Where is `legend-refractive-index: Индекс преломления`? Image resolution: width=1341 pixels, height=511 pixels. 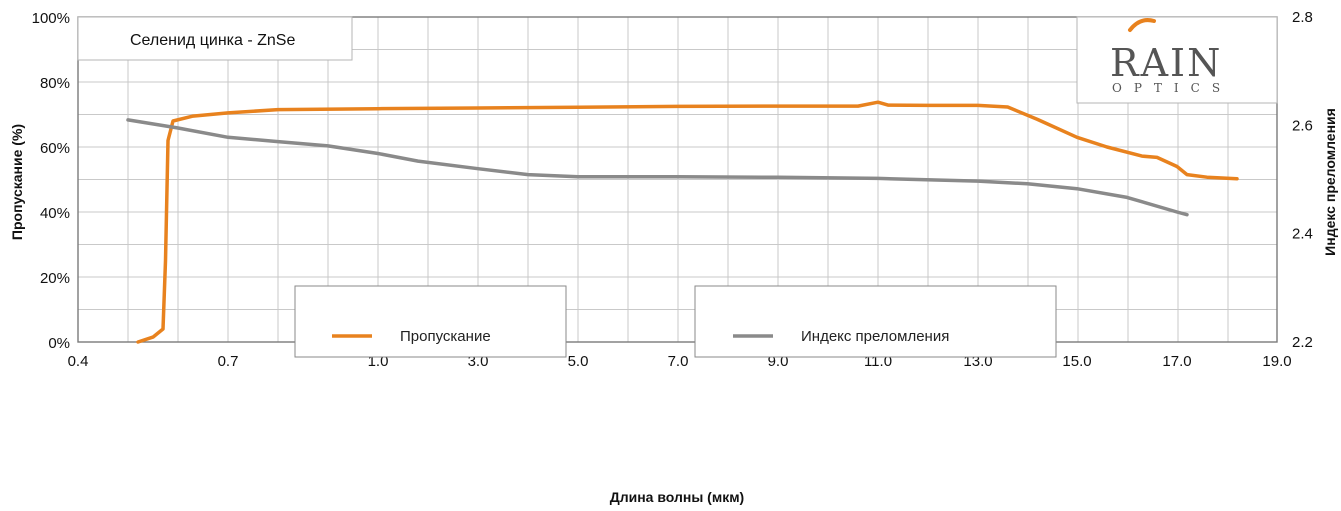
legend-refractive-index: Индекс преломления is located at coordinates (875, 321).